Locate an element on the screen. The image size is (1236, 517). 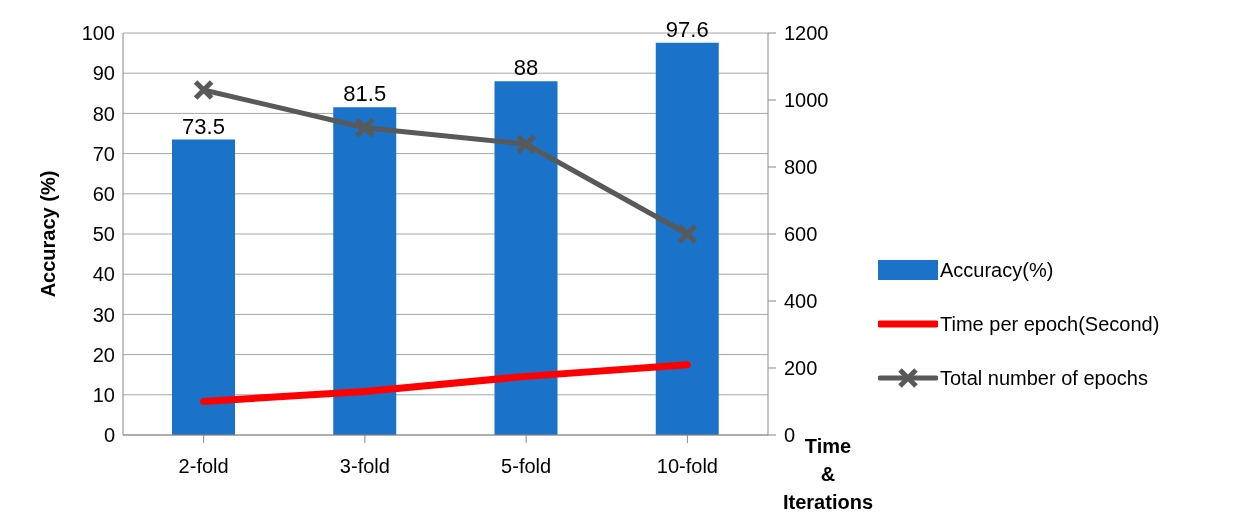
legend-label: Total number of epochs is located at coordinates (1044, 378).